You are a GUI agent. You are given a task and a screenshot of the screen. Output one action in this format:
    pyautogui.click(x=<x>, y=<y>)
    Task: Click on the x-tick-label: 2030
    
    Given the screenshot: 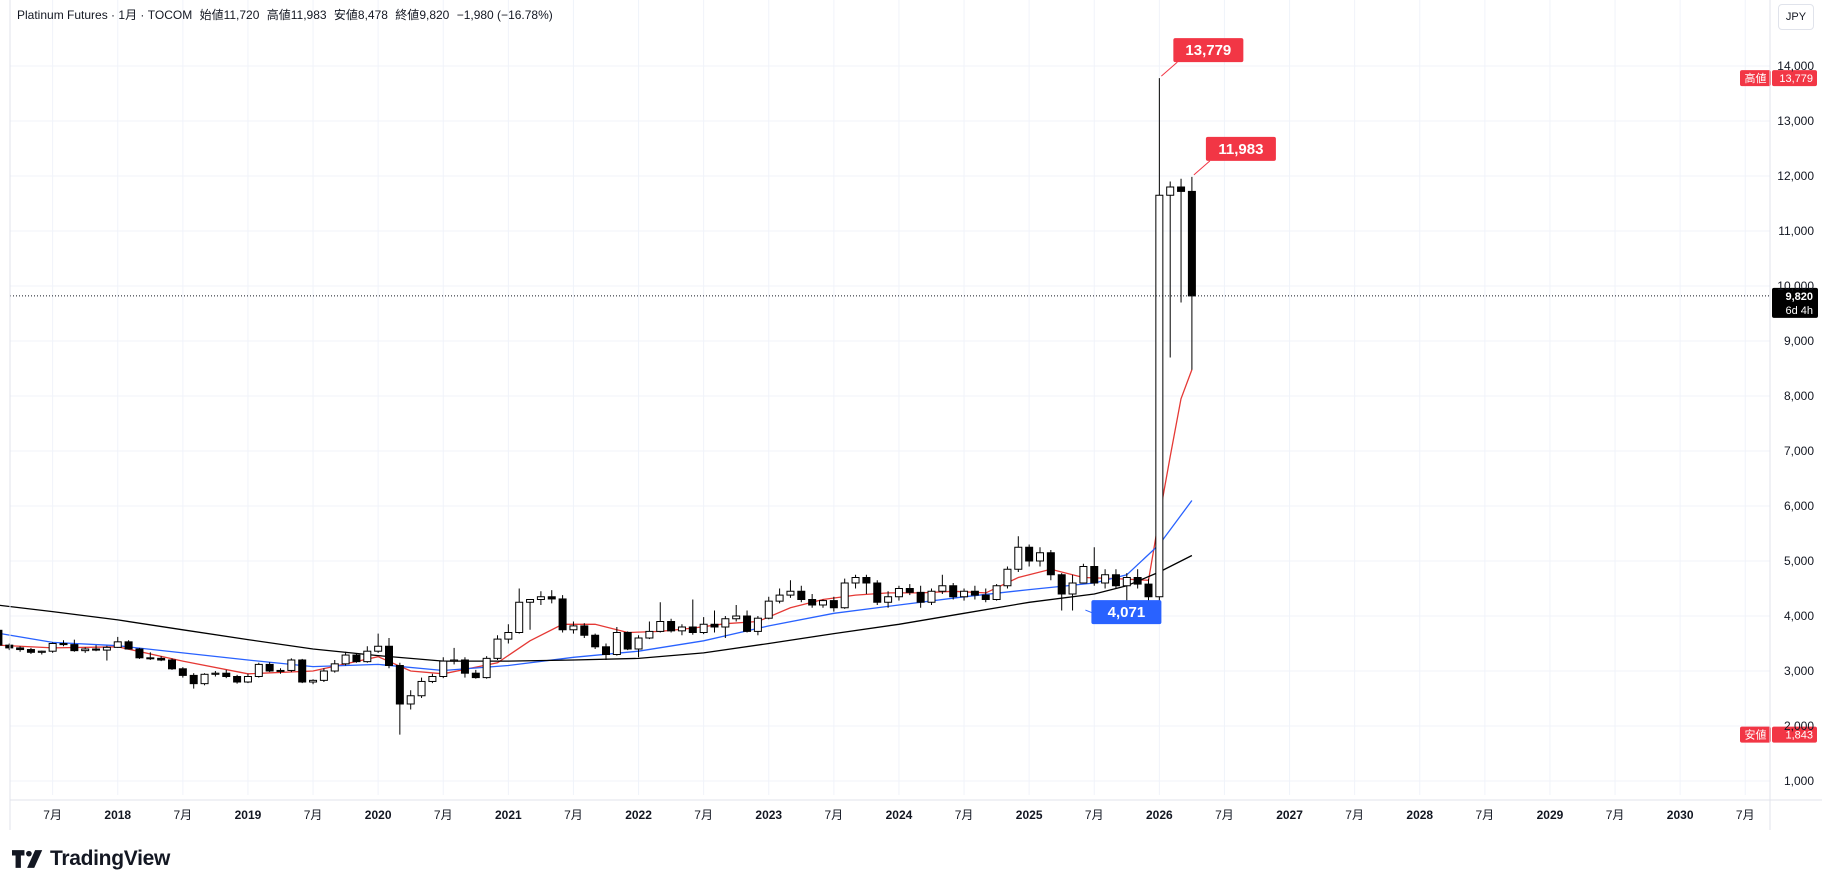 What is the action you would take?
    pyautogui.click(x=1680, y=815)
    